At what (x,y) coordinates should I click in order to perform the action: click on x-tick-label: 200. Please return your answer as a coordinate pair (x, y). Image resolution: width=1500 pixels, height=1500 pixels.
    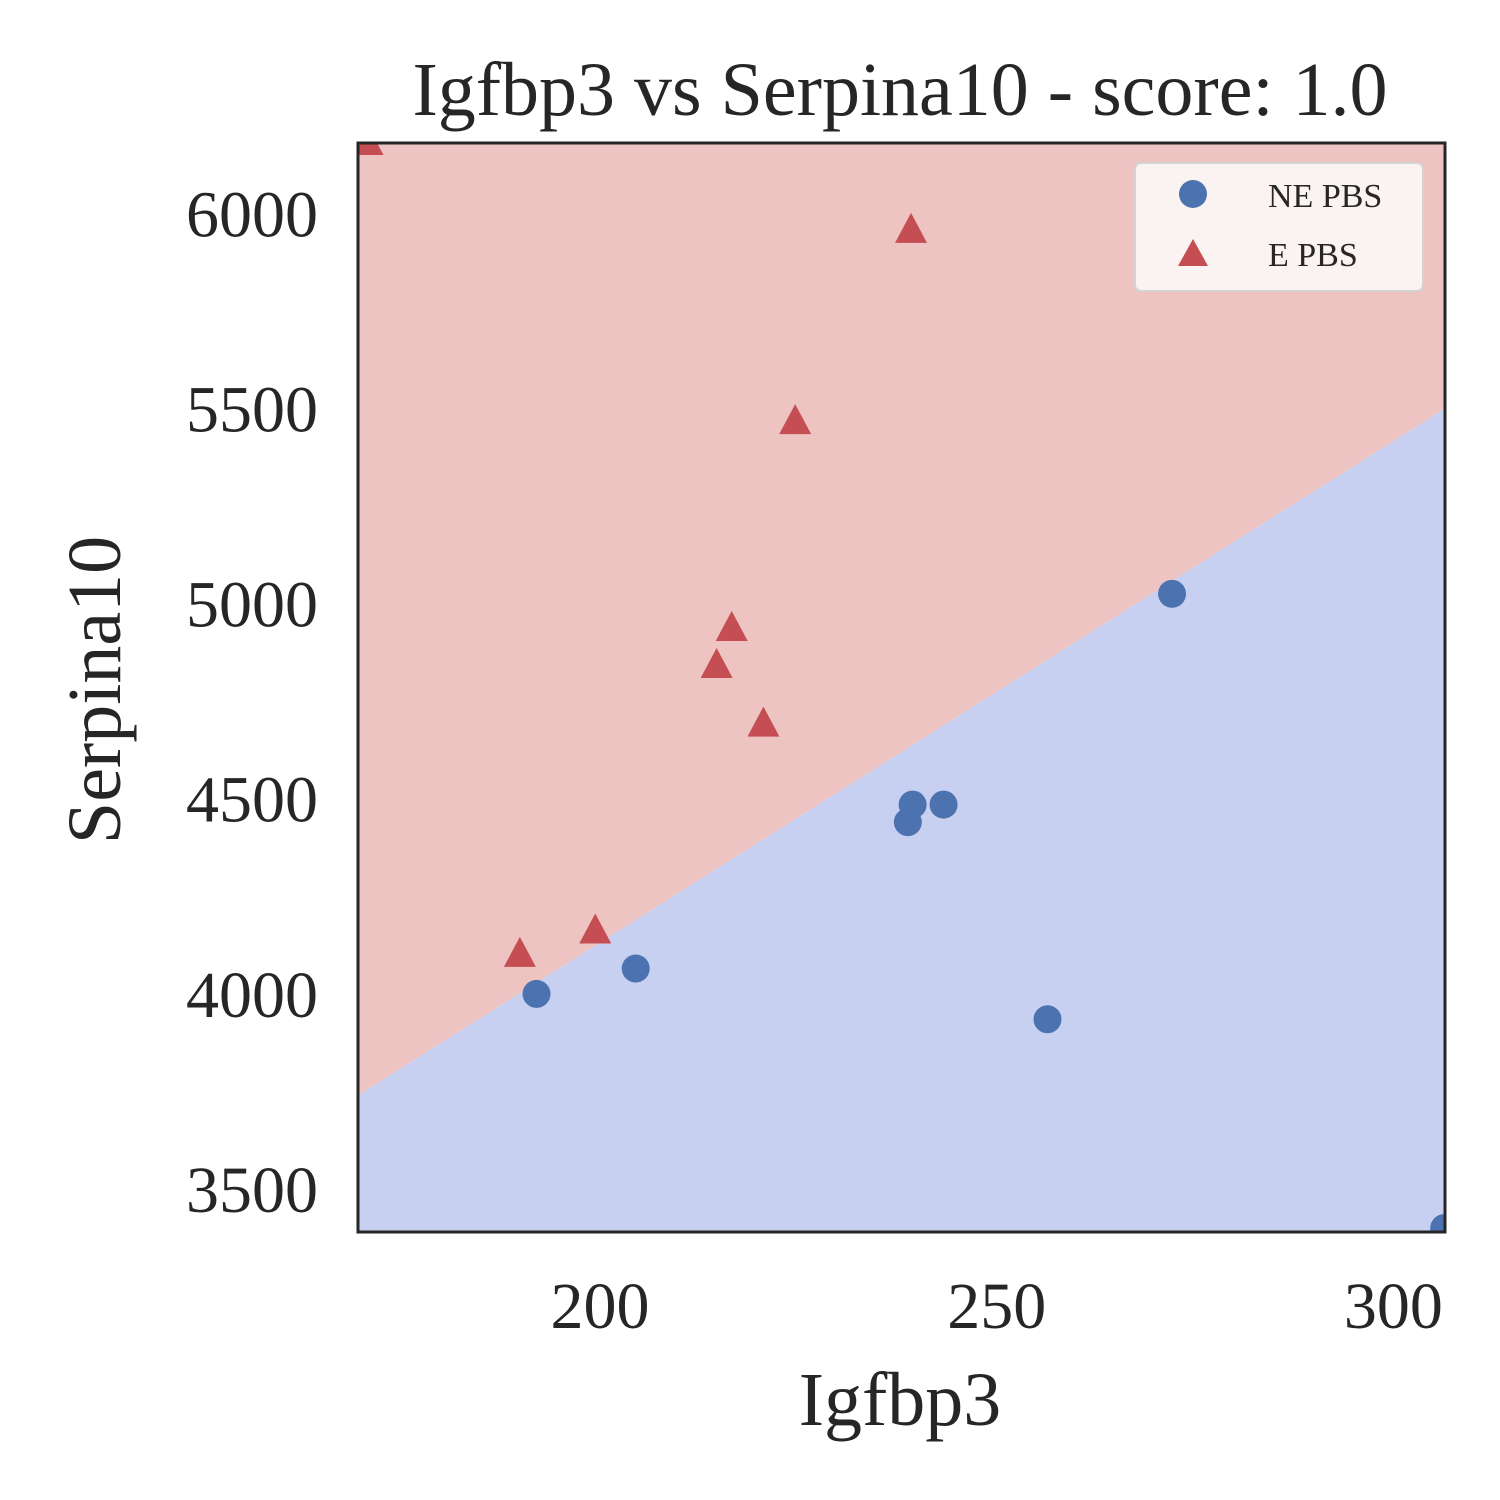
    Looking at the image, I should click on (599, 1306).